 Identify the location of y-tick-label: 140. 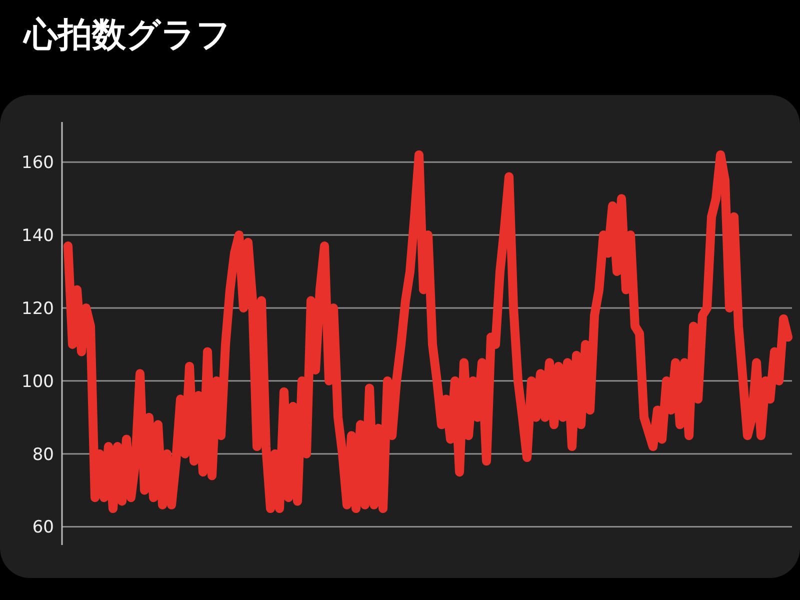
(38, 236).